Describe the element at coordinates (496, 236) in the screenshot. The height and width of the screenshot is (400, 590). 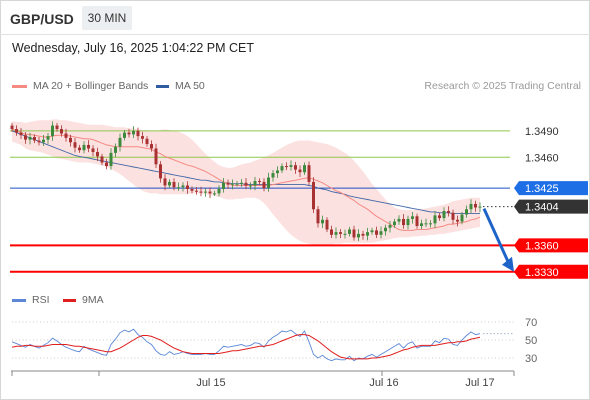
I see `forecast-arrow-shaft` at that location.